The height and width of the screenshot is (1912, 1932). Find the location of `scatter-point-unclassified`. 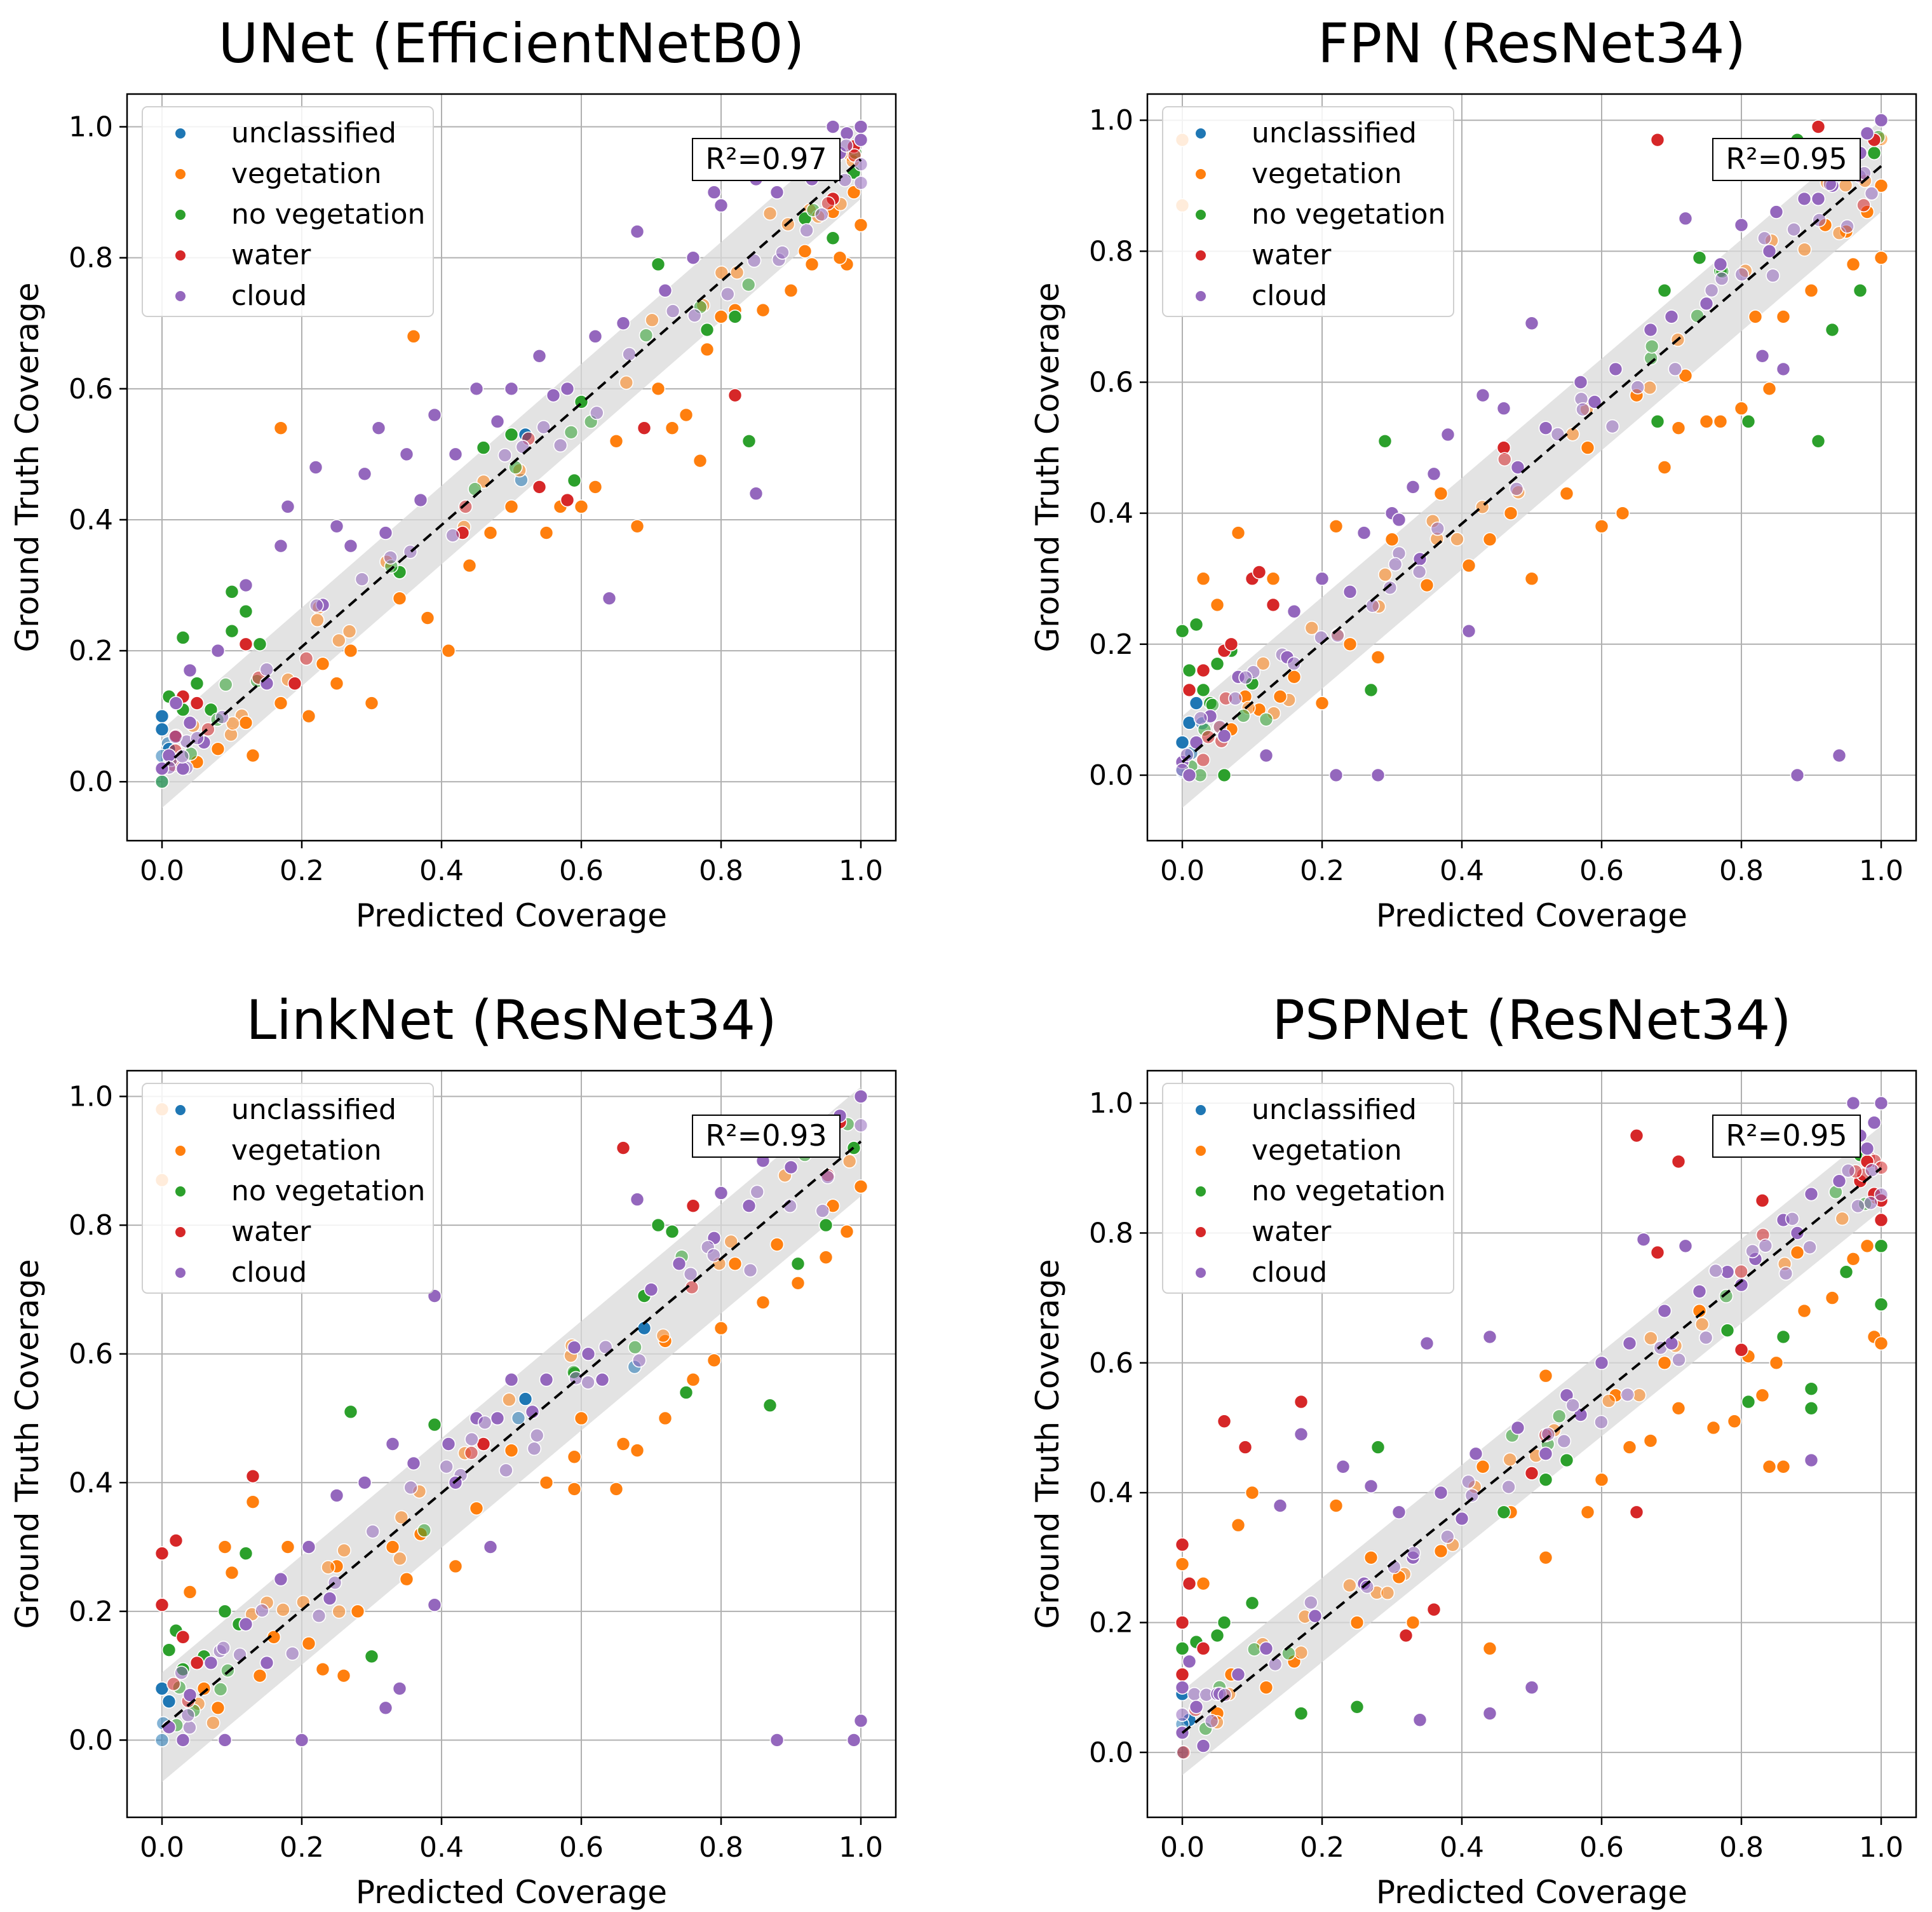

scatter-point-unclassified is located at coordinates (1196, 703).